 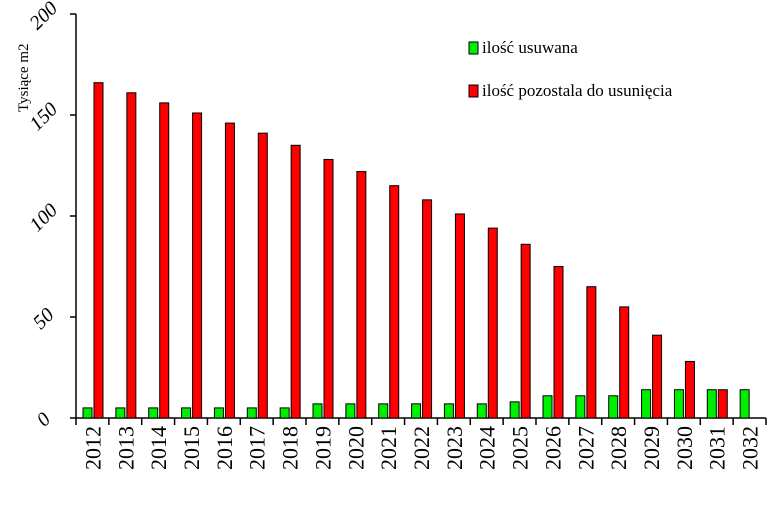 What do you see at coordinates (530, 47) in the screenshot?
I see `legend-label-removed: ilość usuwana` at bounding box center [530, 47].